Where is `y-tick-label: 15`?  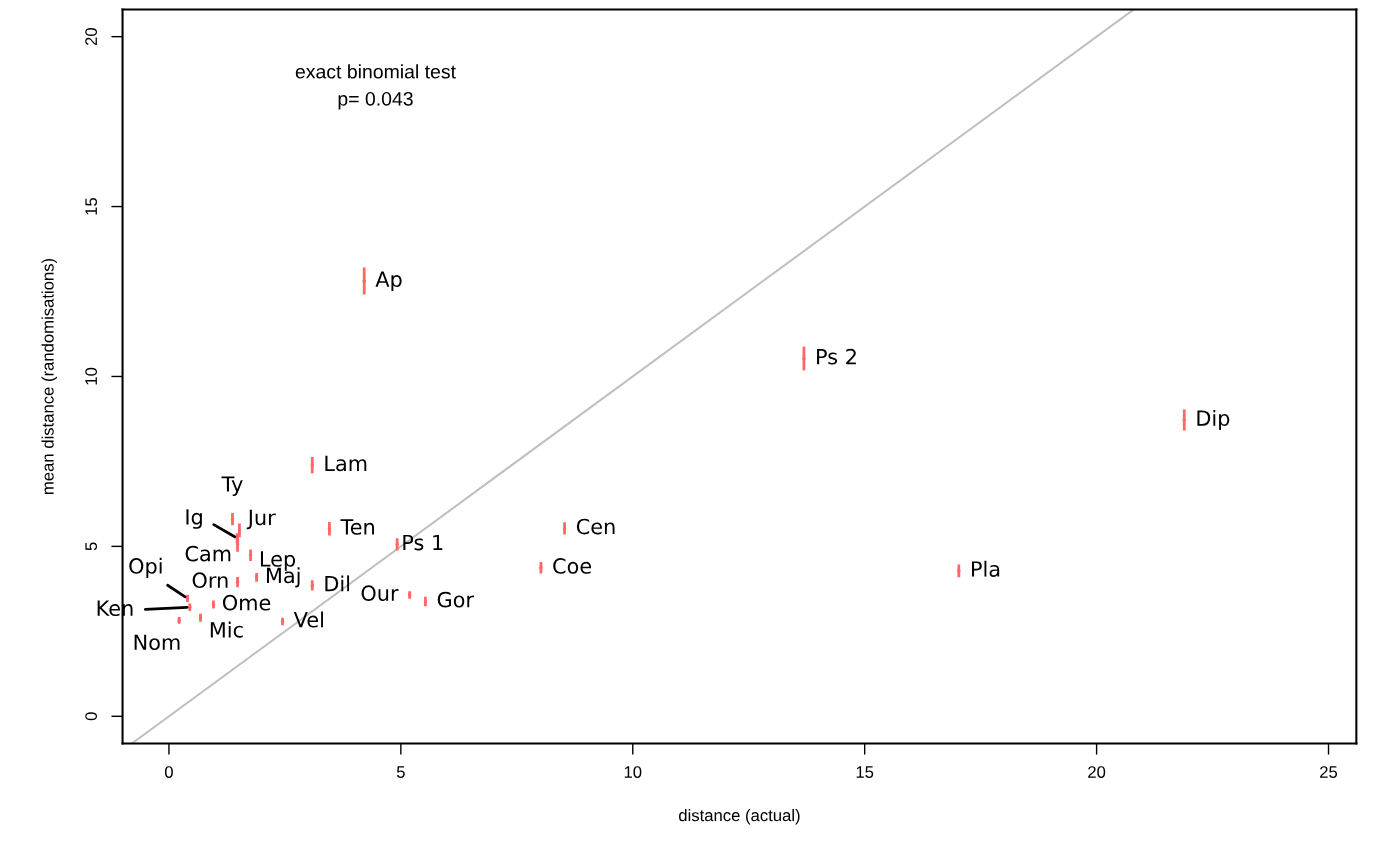 y-tick-label: 15 is located at coordinates (91, 206).